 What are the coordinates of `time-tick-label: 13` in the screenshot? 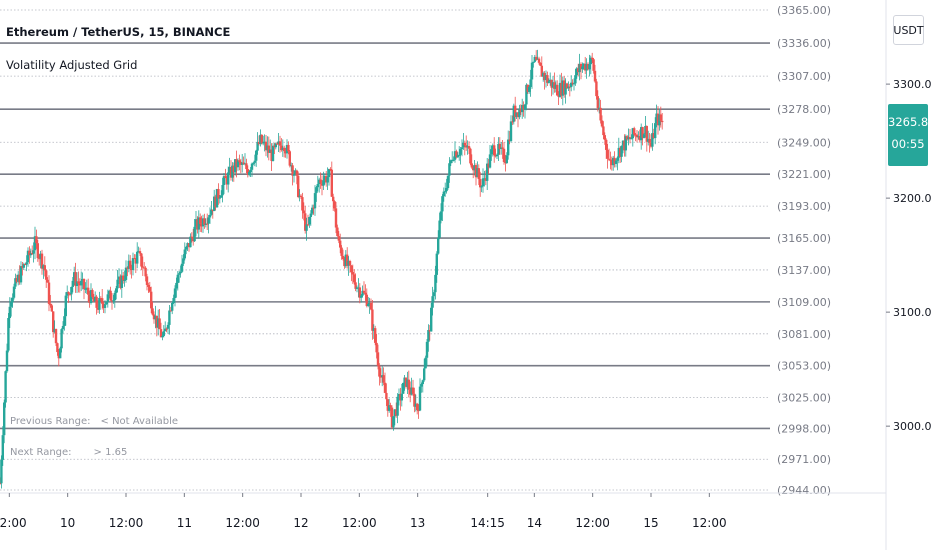 It's located at (417, 523).